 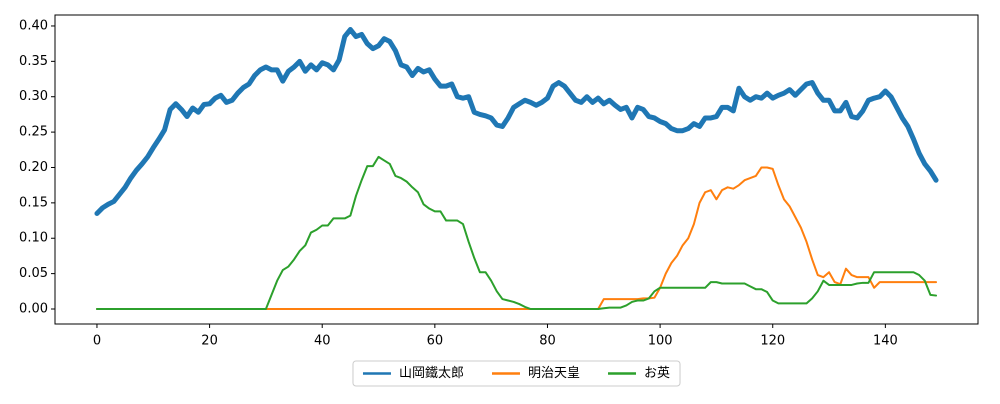 I want to click on x-tick-label: 0, so click(x=97, y=341).